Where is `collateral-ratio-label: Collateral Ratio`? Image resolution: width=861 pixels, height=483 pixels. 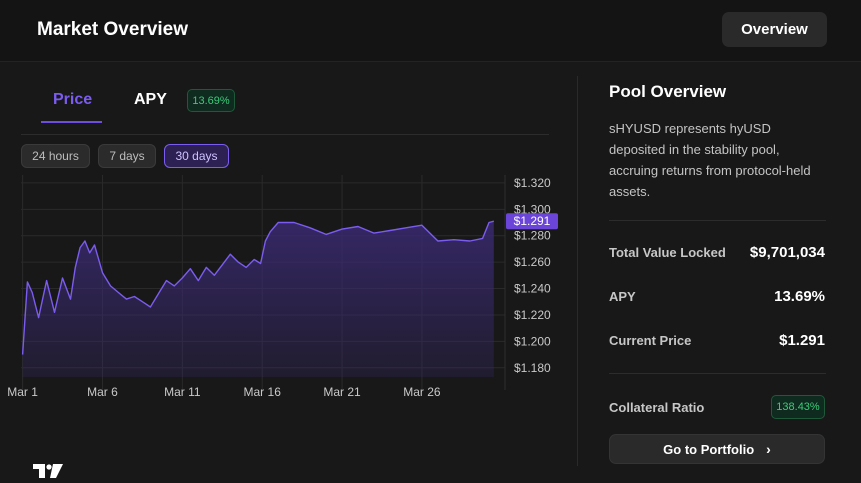
collateral-ratio-label: Collateral Ratio is located at coordinates (657, 407).